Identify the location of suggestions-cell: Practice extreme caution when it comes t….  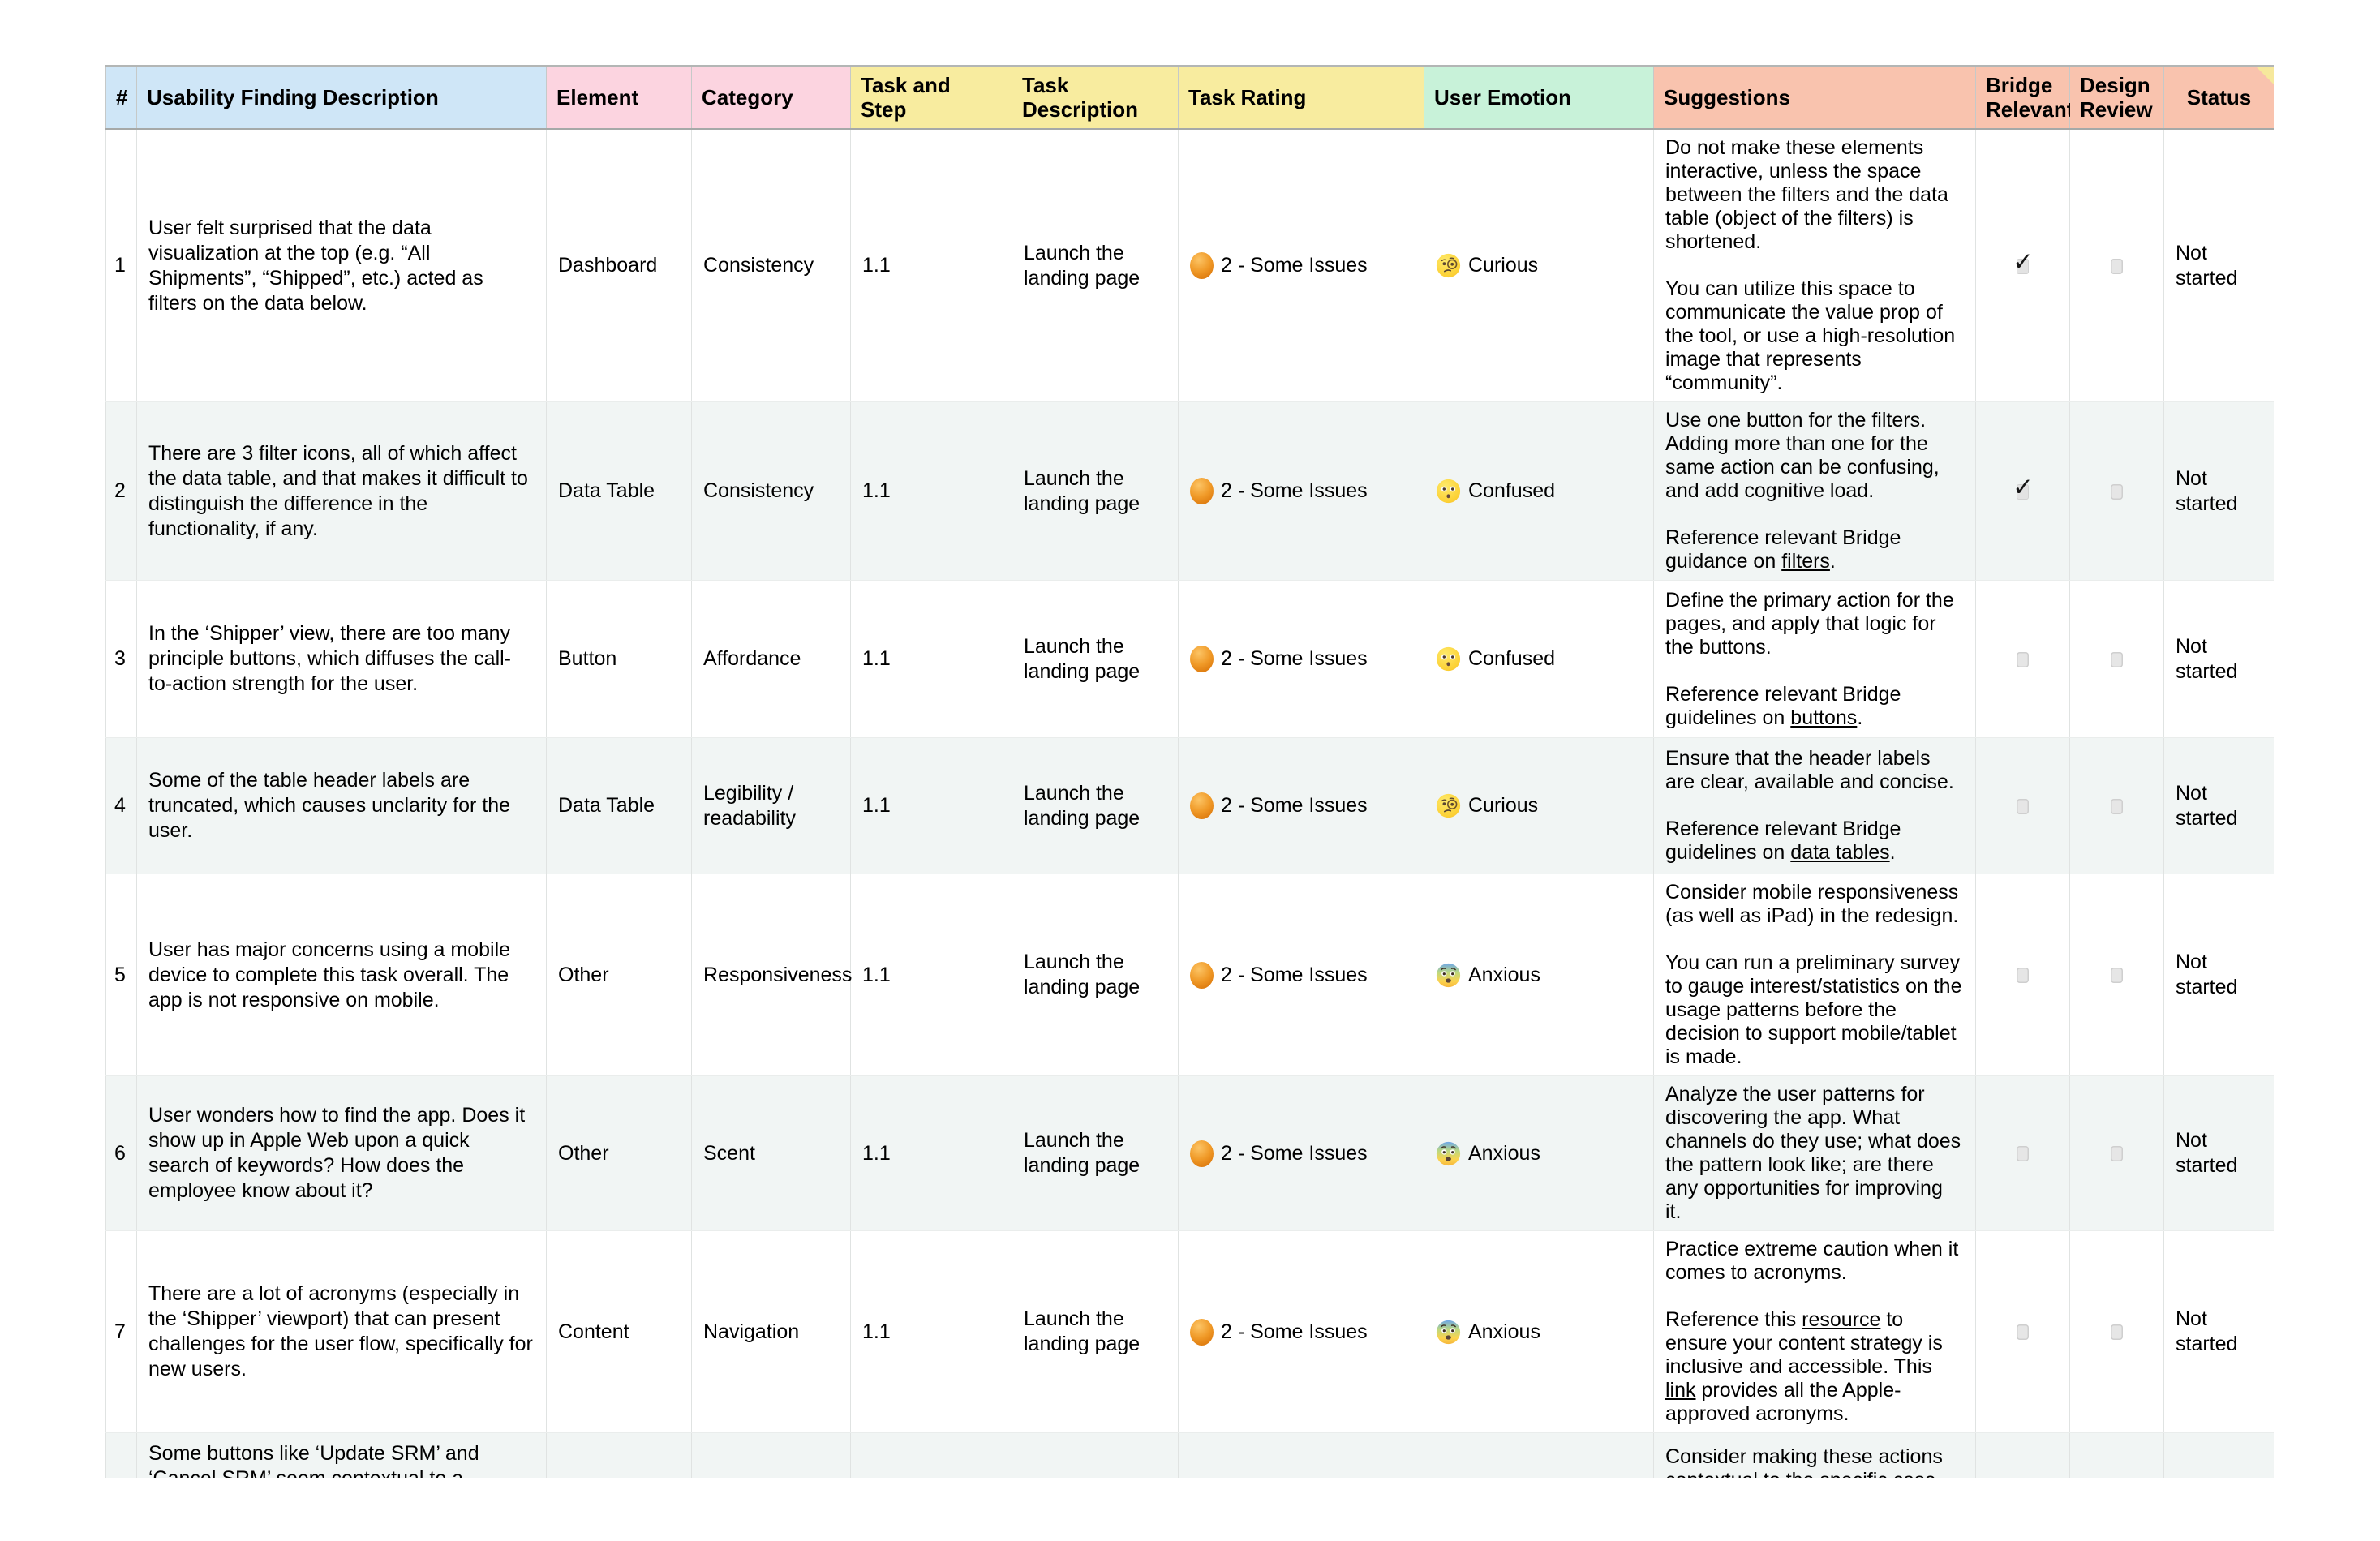
(1814, 1331).